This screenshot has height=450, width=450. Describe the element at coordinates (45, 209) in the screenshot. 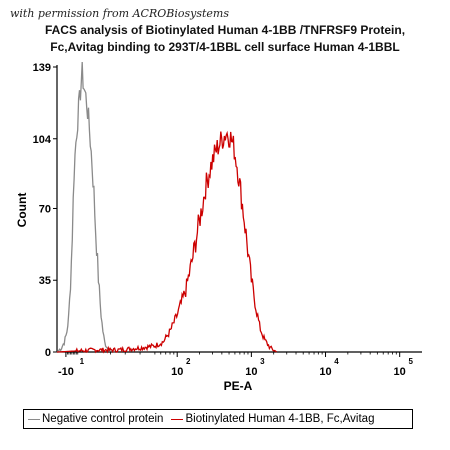

I see `y-tick-label: 70` at that location.